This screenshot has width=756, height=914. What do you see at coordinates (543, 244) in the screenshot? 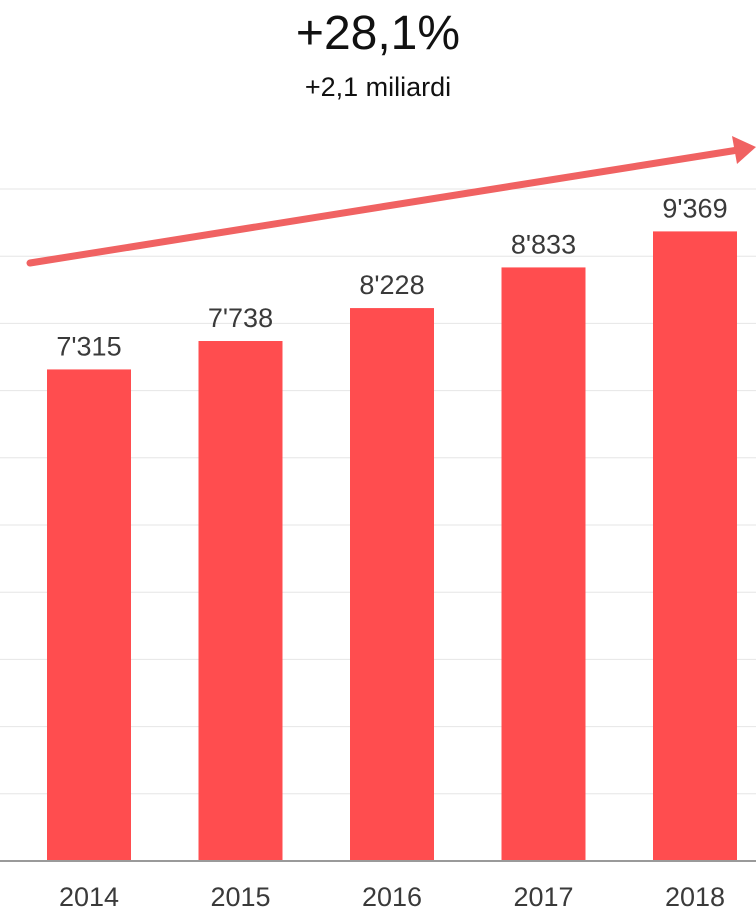
I see `value-label-2017: 8'833` at bounding box center [543, 244].